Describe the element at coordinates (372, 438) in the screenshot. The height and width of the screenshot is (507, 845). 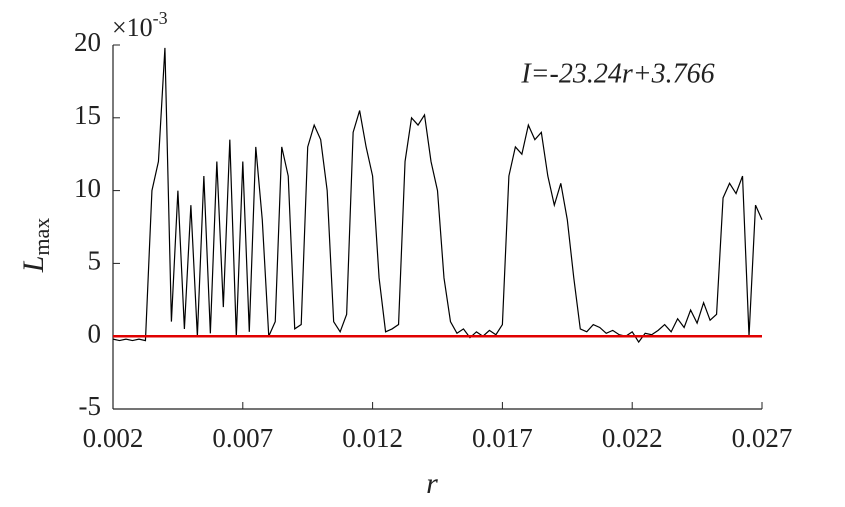
I see `x-tick-label: 0.012` at that location.